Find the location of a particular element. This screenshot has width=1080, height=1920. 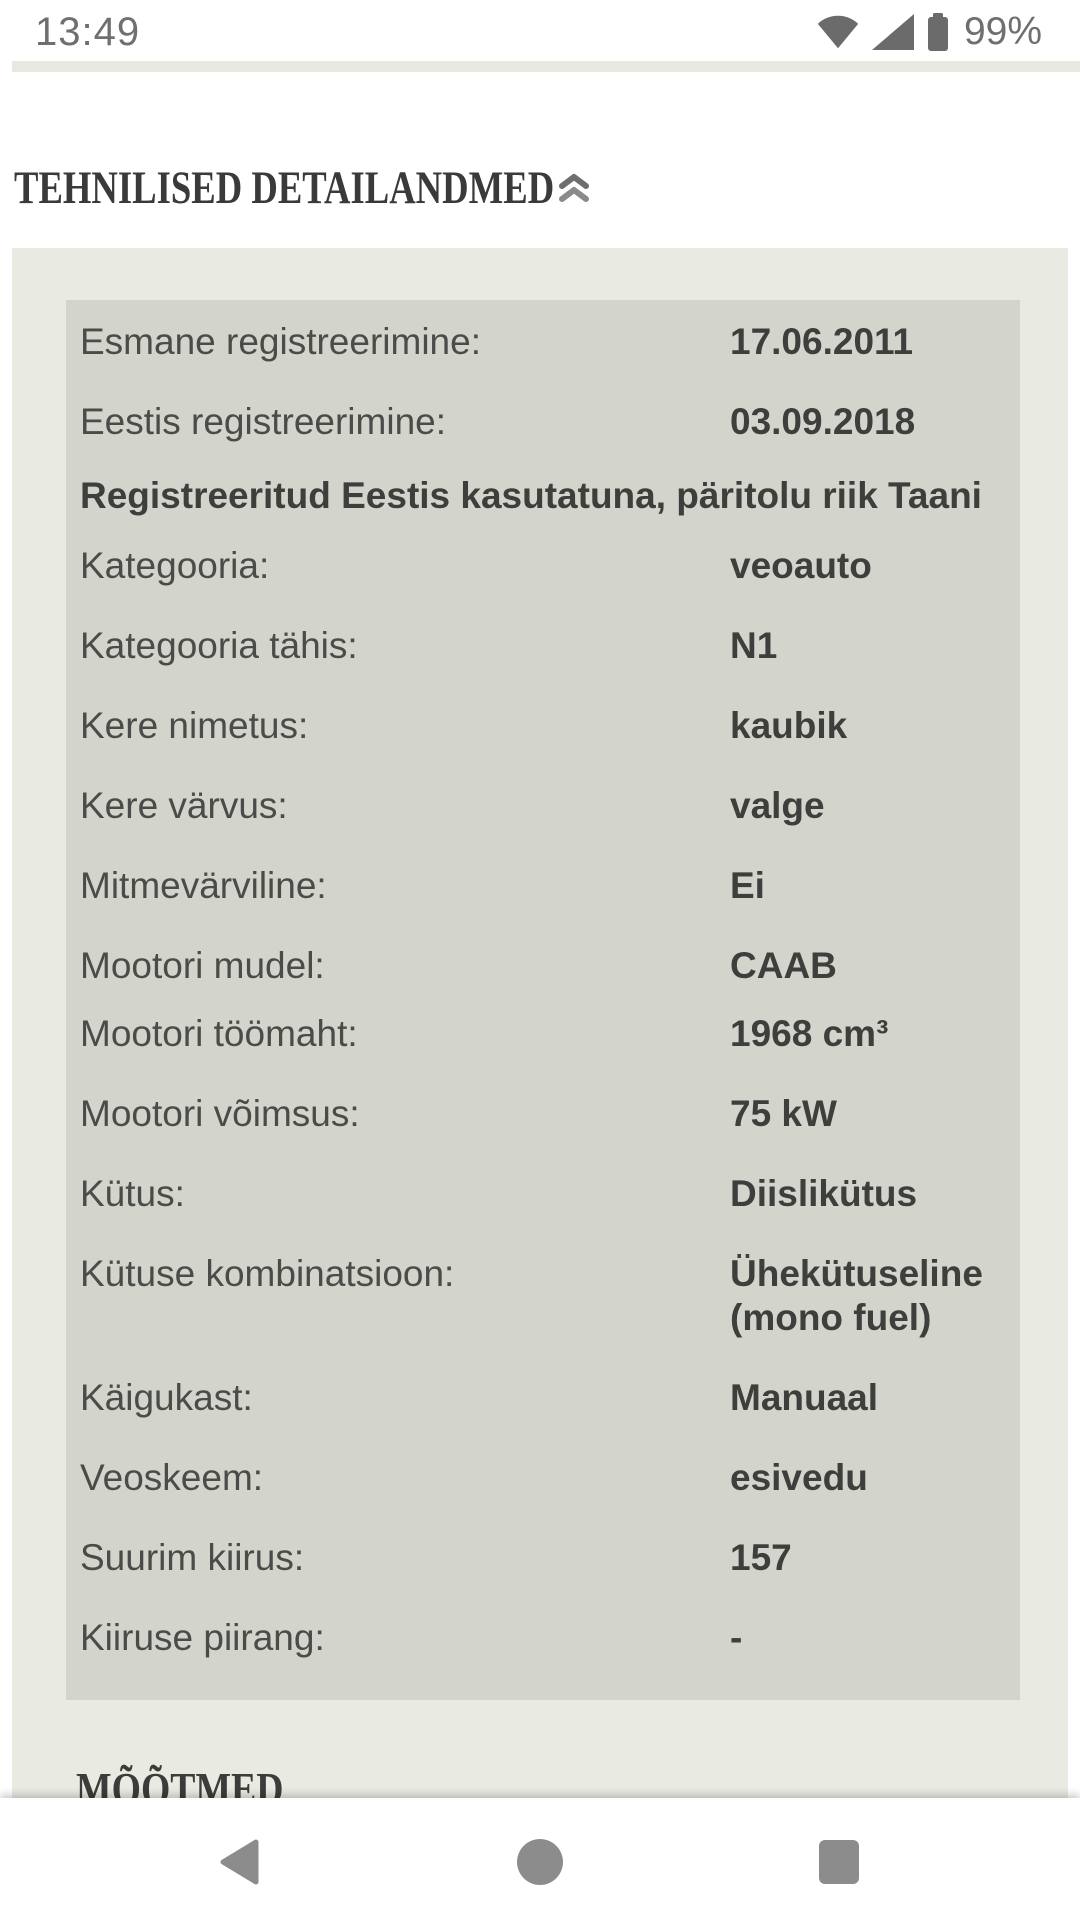

row-value: CAAB is located at coordinates (783, 965).